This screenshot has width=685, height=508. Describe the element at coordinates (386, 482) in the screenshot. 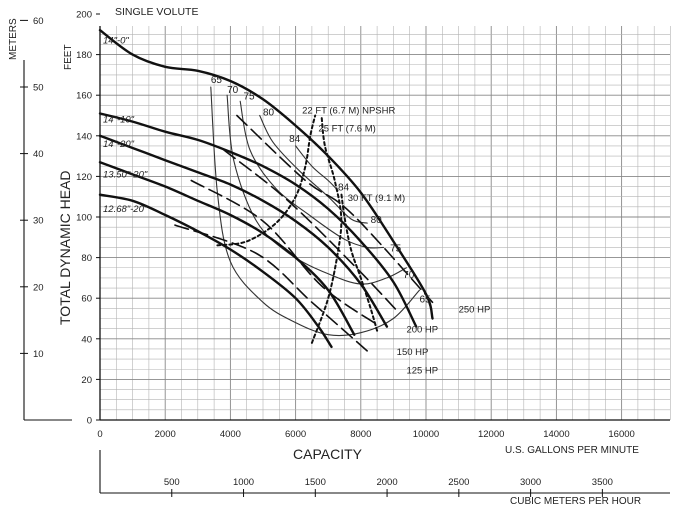

I see `m3h-tick-label: 2000` at that location.